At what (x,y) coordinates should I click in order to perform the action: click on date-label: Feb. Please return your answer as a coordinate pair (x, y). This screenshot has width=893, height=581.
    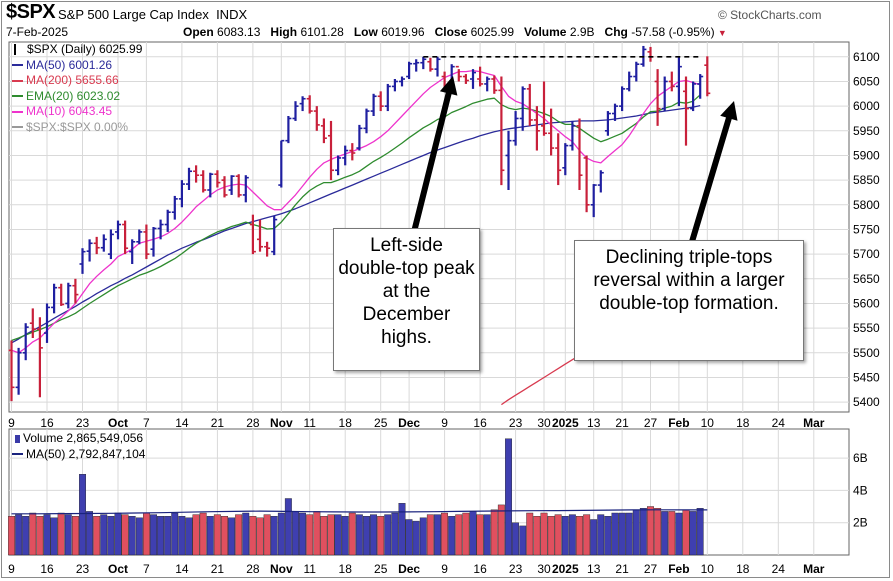
    Looking at the image, I should click on (678, 423).